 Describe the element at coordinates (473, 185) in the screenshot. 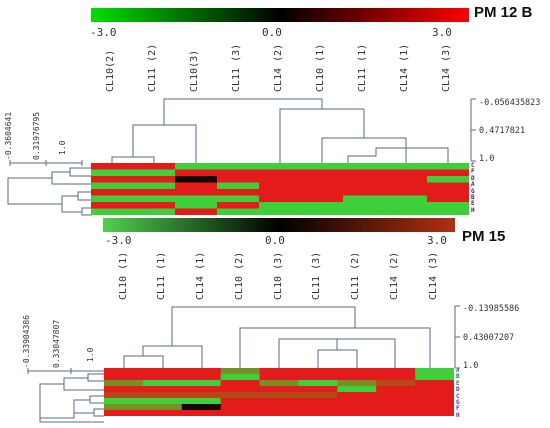

I see `row-label: A` at that location.